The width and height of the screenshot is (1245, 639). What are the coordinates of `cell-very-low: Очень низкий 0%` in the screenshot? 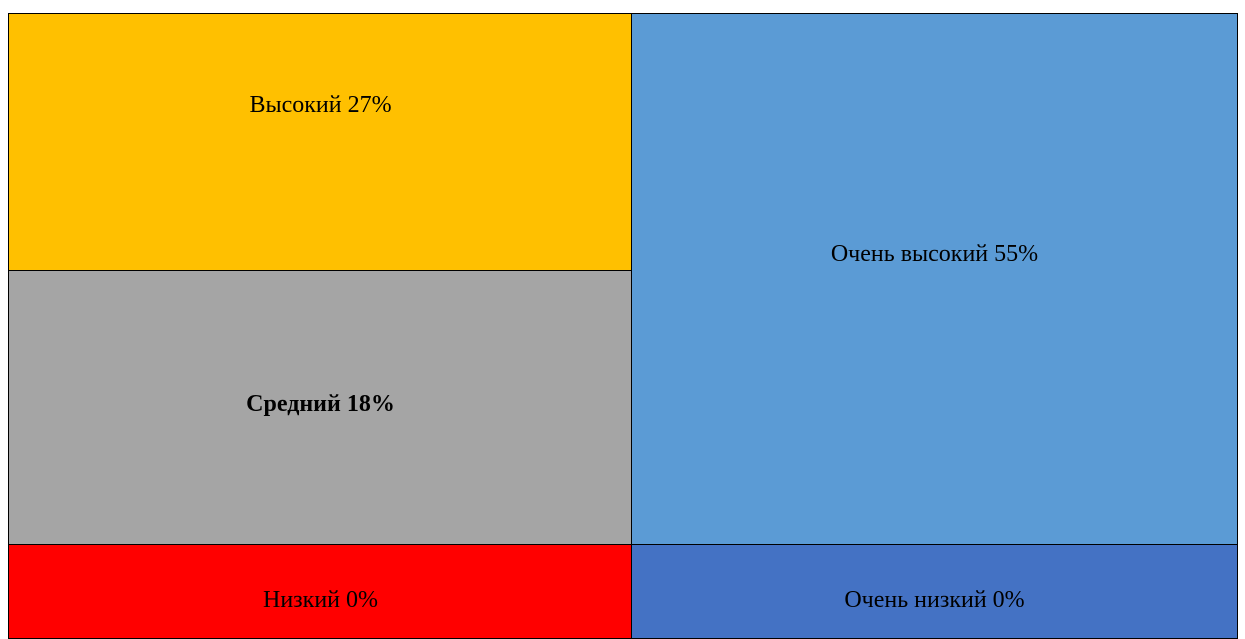 It's located at (934, 591).